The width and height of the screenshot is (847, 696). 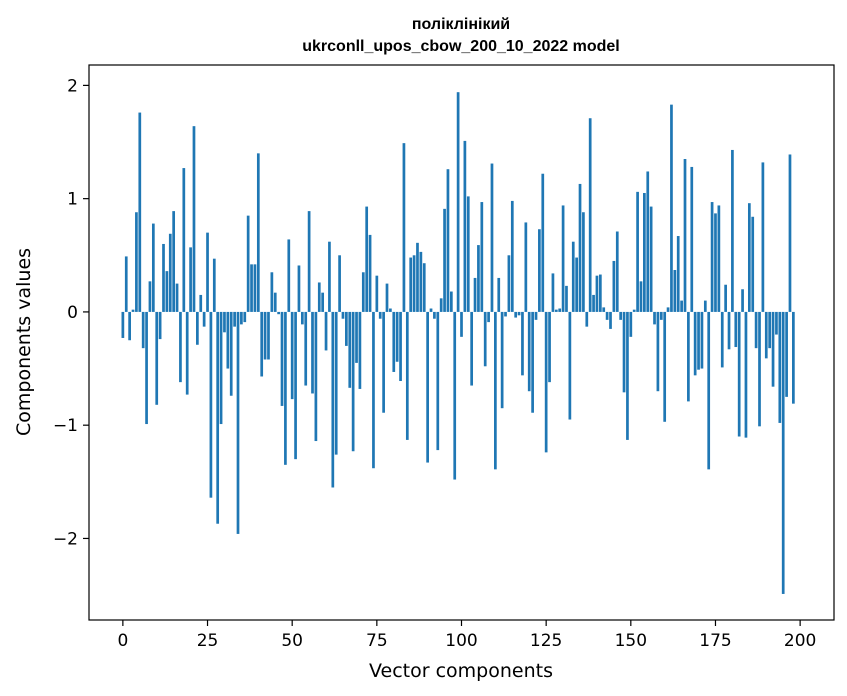 I want to click on x-tick-label: 100, so click(x=461, y=641).